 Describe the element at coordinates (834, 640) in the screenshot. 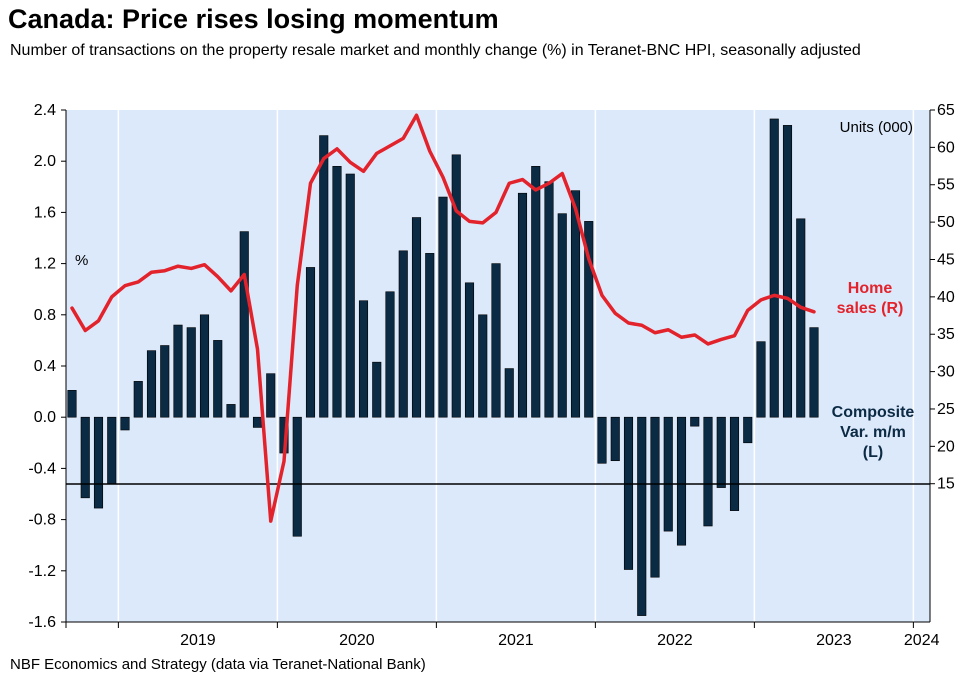

I see `year-tick-label: 2023` at that location.